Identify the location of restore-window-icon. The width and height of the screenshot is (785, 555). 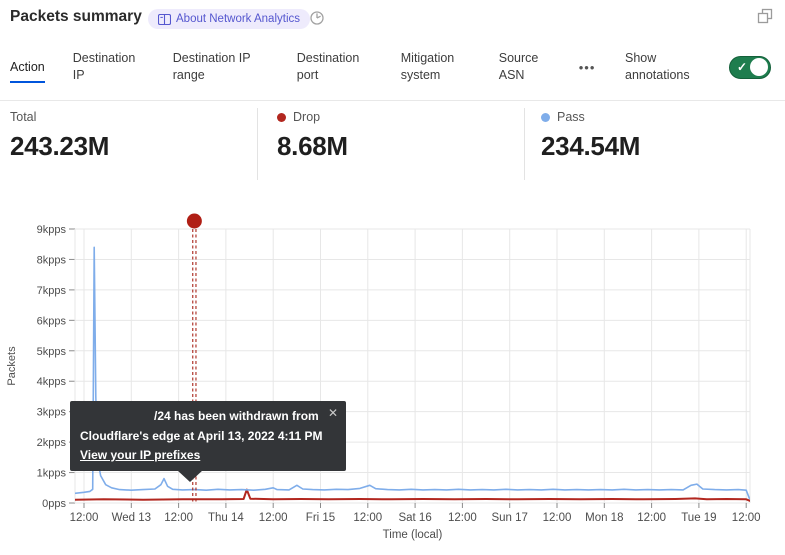
(765, 16).